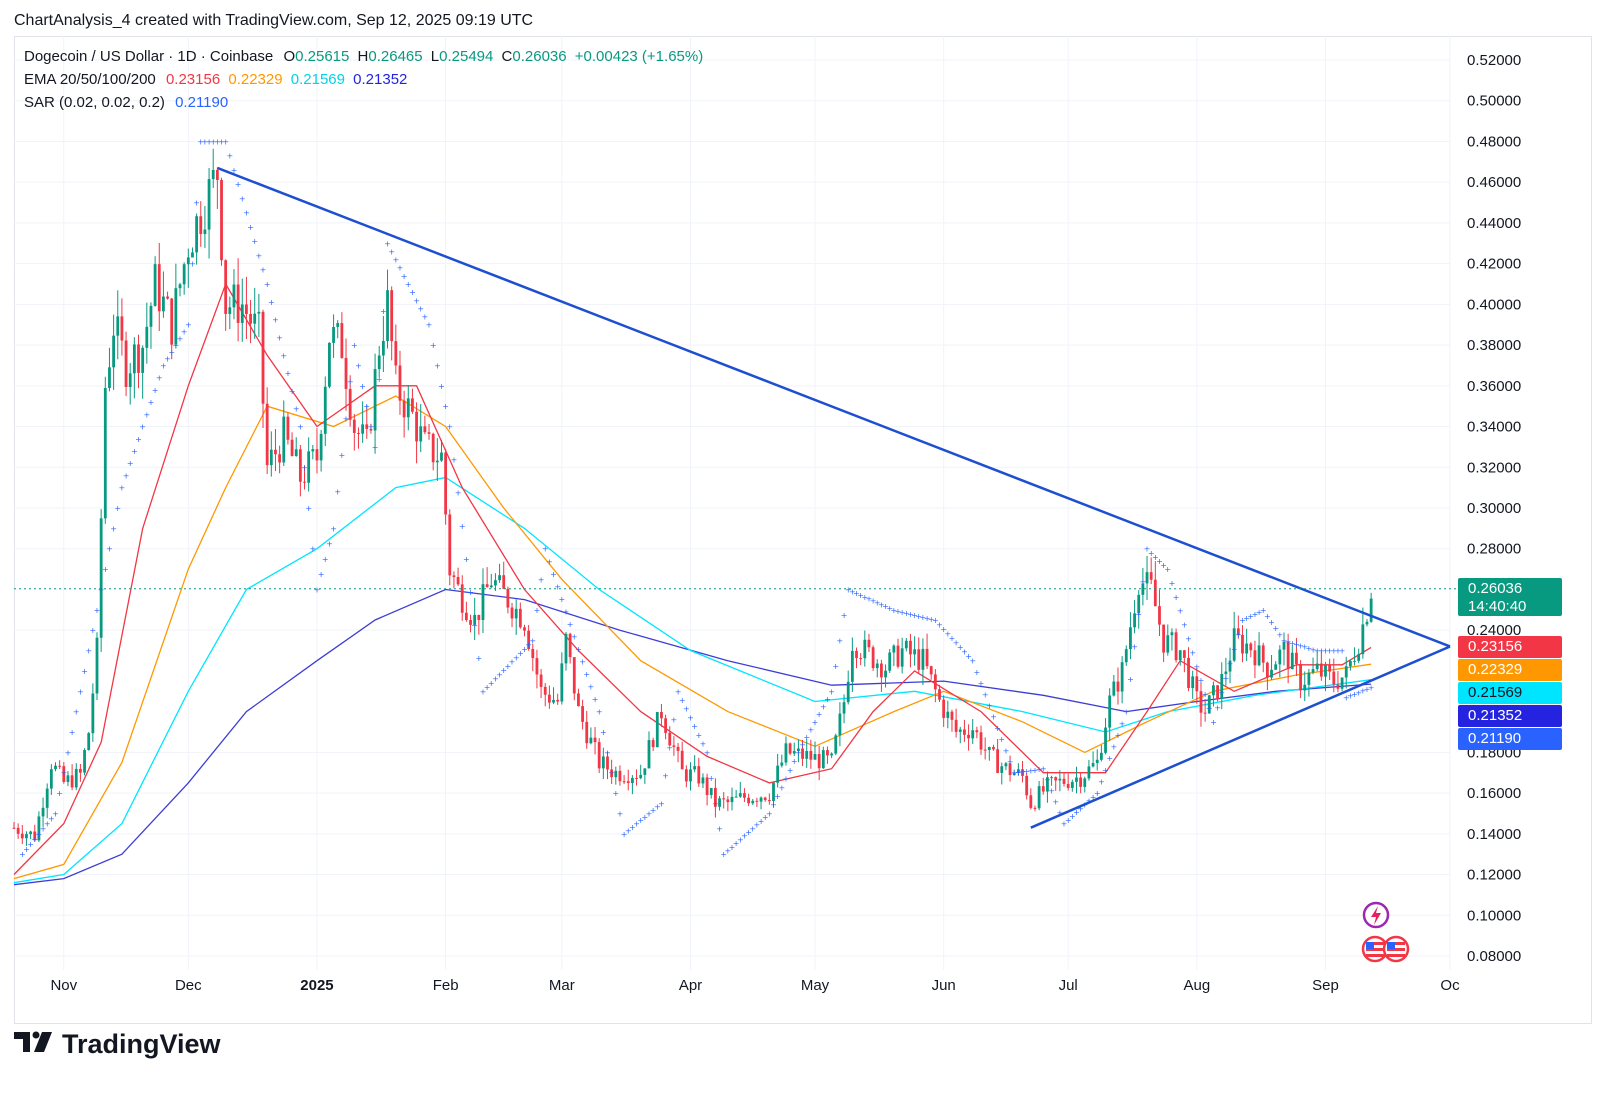 The width and height of the screenshot is (1600, 1103). Describe the element at coordinates (380, 79) in the screenshot. I see `ema200-value: 0.21352` at that location.